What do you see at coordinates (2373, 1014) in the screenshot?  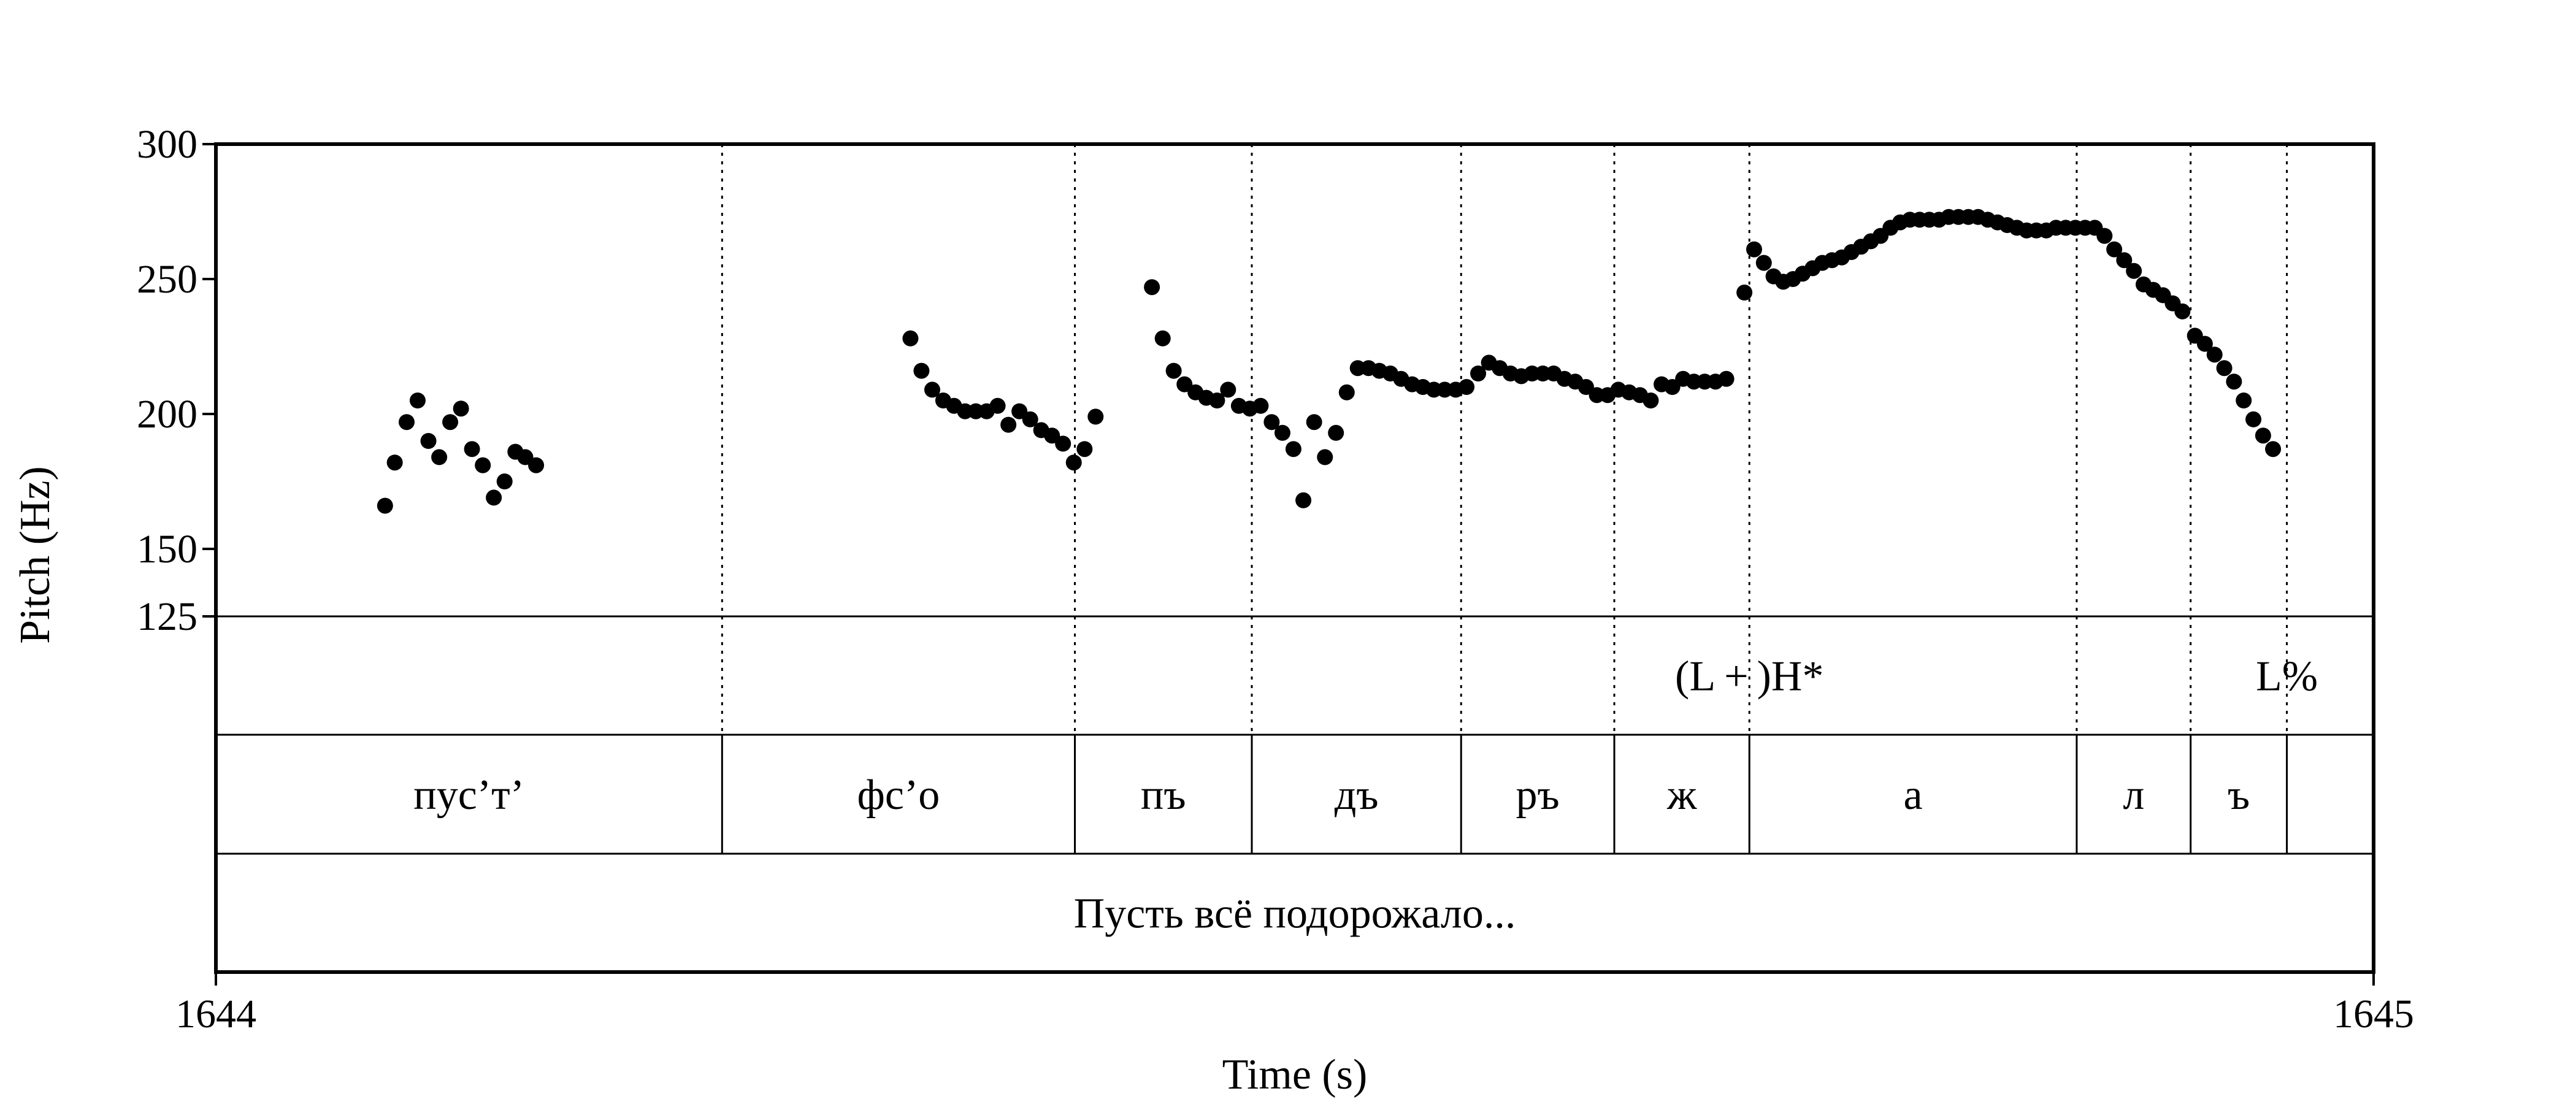 I see `x-tick-label: 1645` at bounding box center [2373, 1014].